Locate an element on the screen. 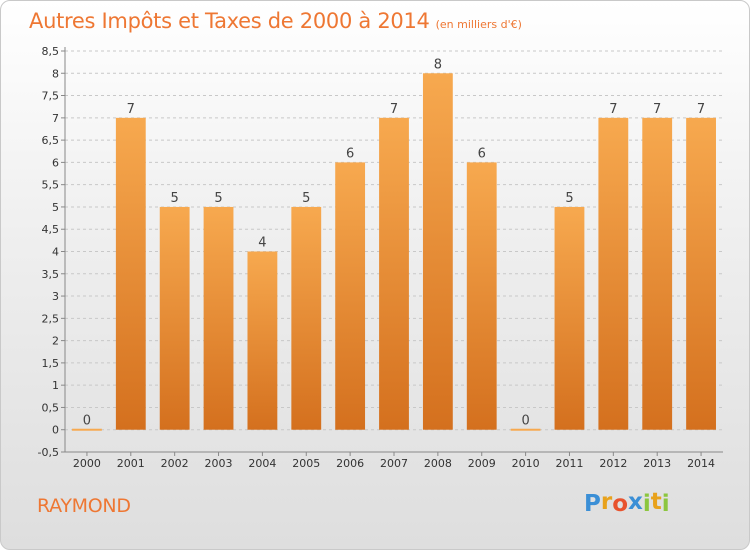 The height and width of the screenshot is (550, 750). x-tick-label-2010: 2010 is located at coordinates (526, 463).